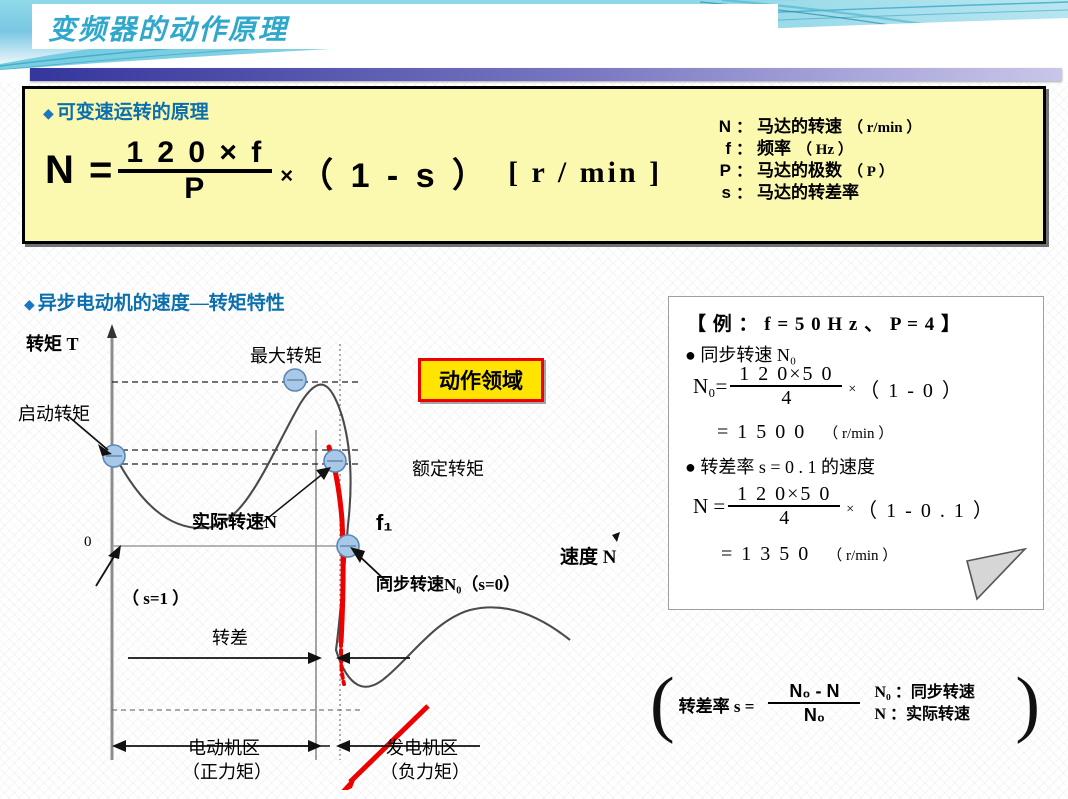 Image resolution: width=1068 pixels, height=799 pixels. Describe the element at coordinates (924, 703) in the screenshot. I see `slip-definitions: N₀ ：同步转速 N ：实际转速` at that location.